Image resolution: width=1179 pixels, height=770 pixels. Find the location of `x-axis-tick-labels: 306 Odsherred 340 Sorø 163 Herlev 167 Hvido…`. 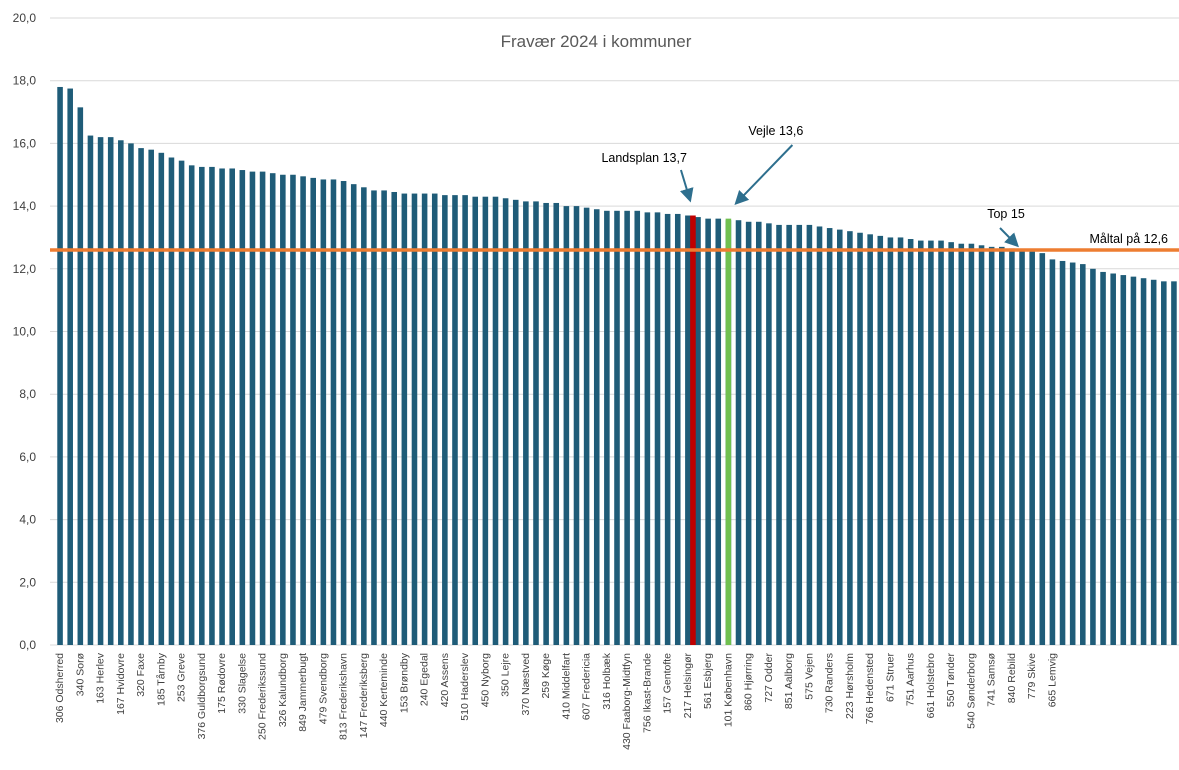

x-axis-tick-labels: 306 Odsherred 340 Sorø 163 Herlev 167 Hvido… is located at coordinates (556, 701).